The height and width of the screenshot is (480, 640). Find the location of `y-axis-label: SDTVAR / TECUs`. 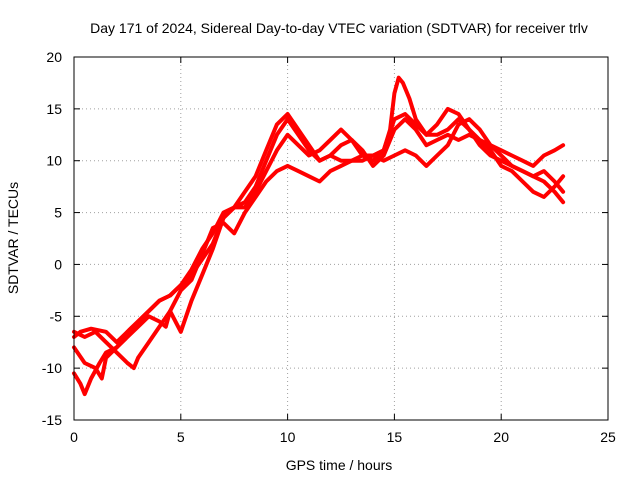

y-axis-label: SDTVAR / TECUs is located at coordinates (13, 238).